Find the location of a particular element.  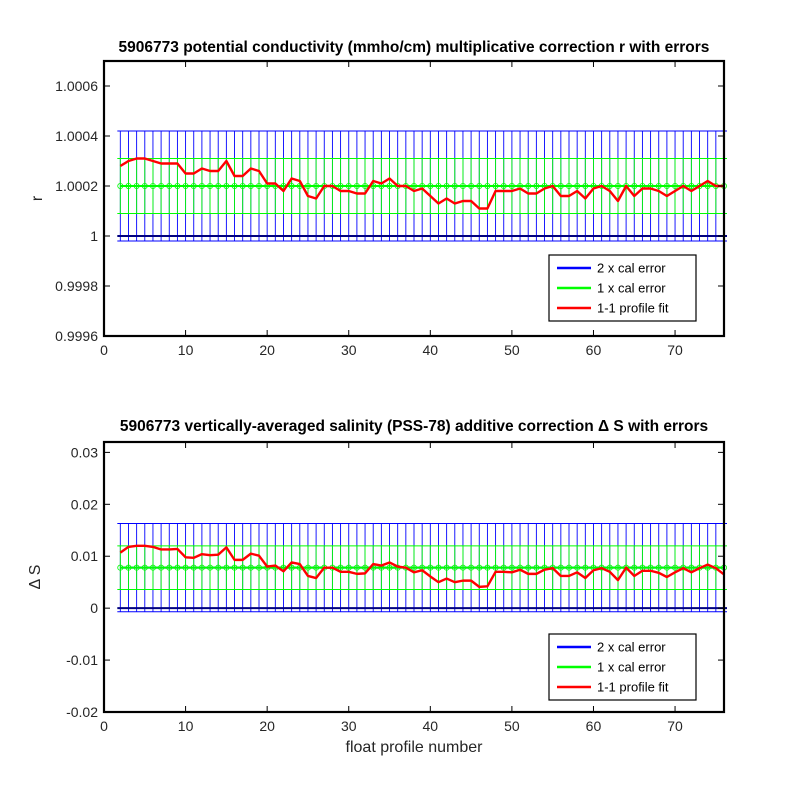

legend-label: 2 x cal error is located at coordinates (631, 647).